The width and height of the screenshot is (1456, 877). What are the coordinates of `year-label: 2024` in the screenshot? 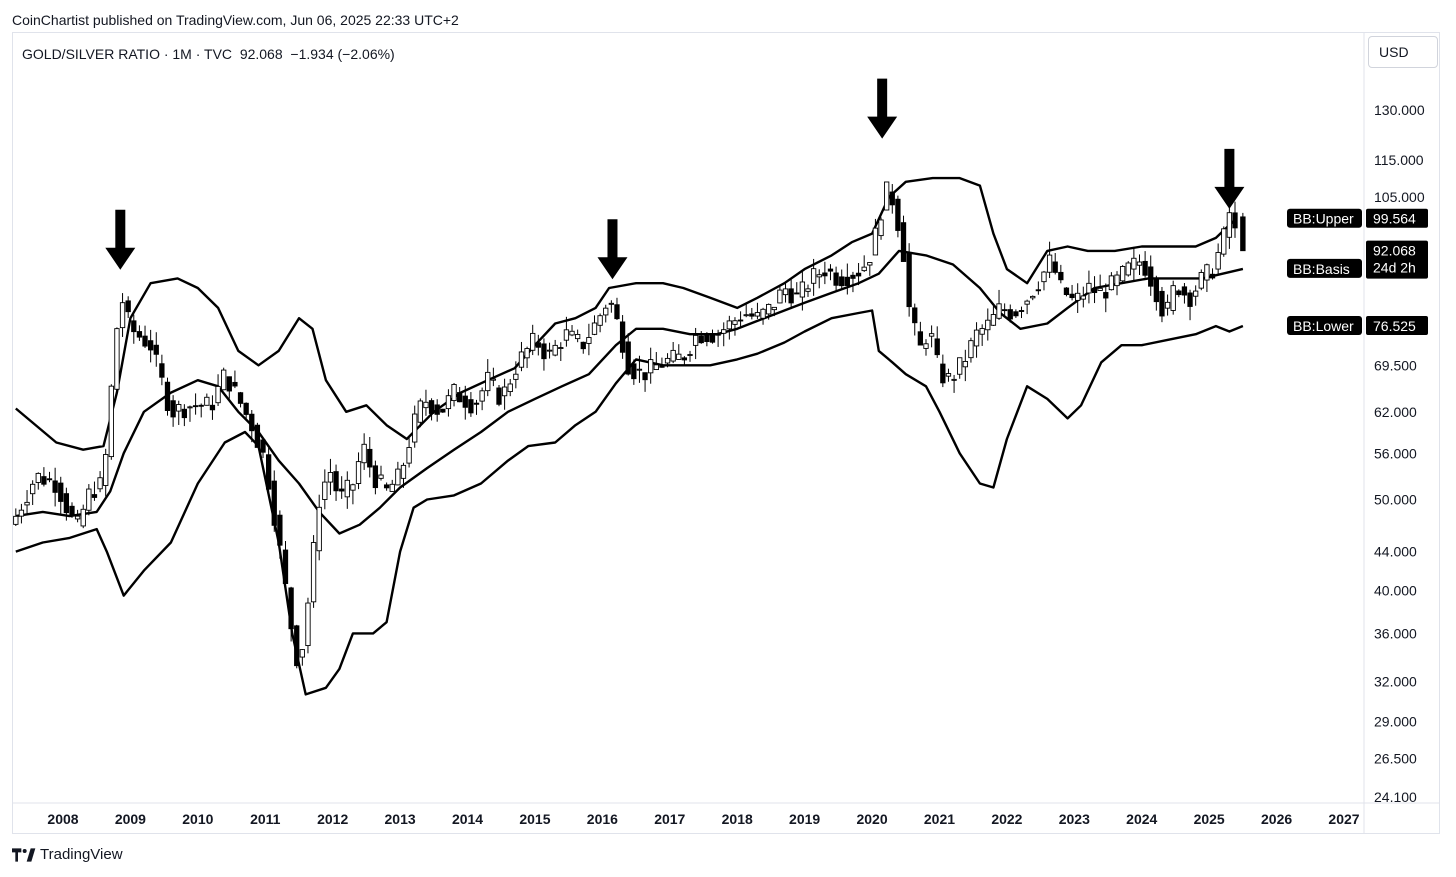 It's located at (1141, 819).